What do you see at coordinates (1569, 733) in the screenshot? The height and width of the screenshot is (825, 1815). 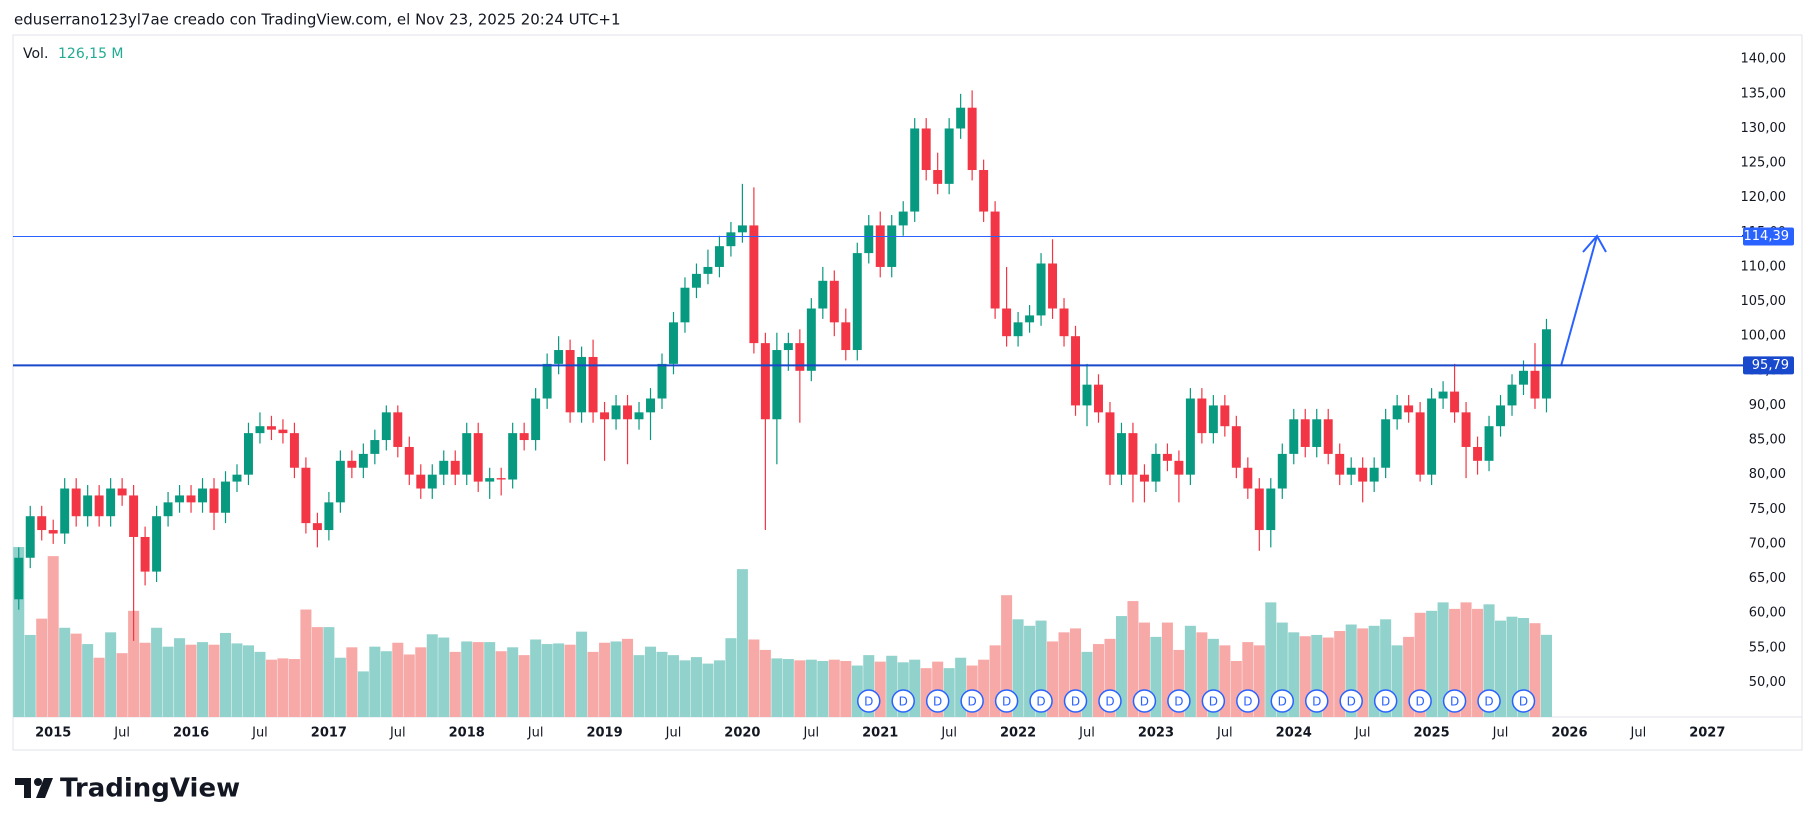 I see `x-tick-label: 2026` at bounding box center [1569, 733].